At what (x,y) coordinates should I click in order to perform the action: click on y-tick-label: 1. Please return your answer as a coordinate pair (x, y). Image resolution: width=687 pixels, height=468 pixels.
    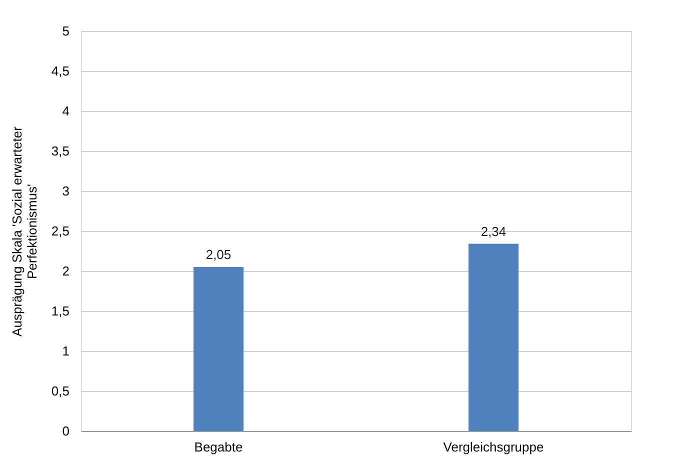
    Looking at the image, I should click on (66, 351).